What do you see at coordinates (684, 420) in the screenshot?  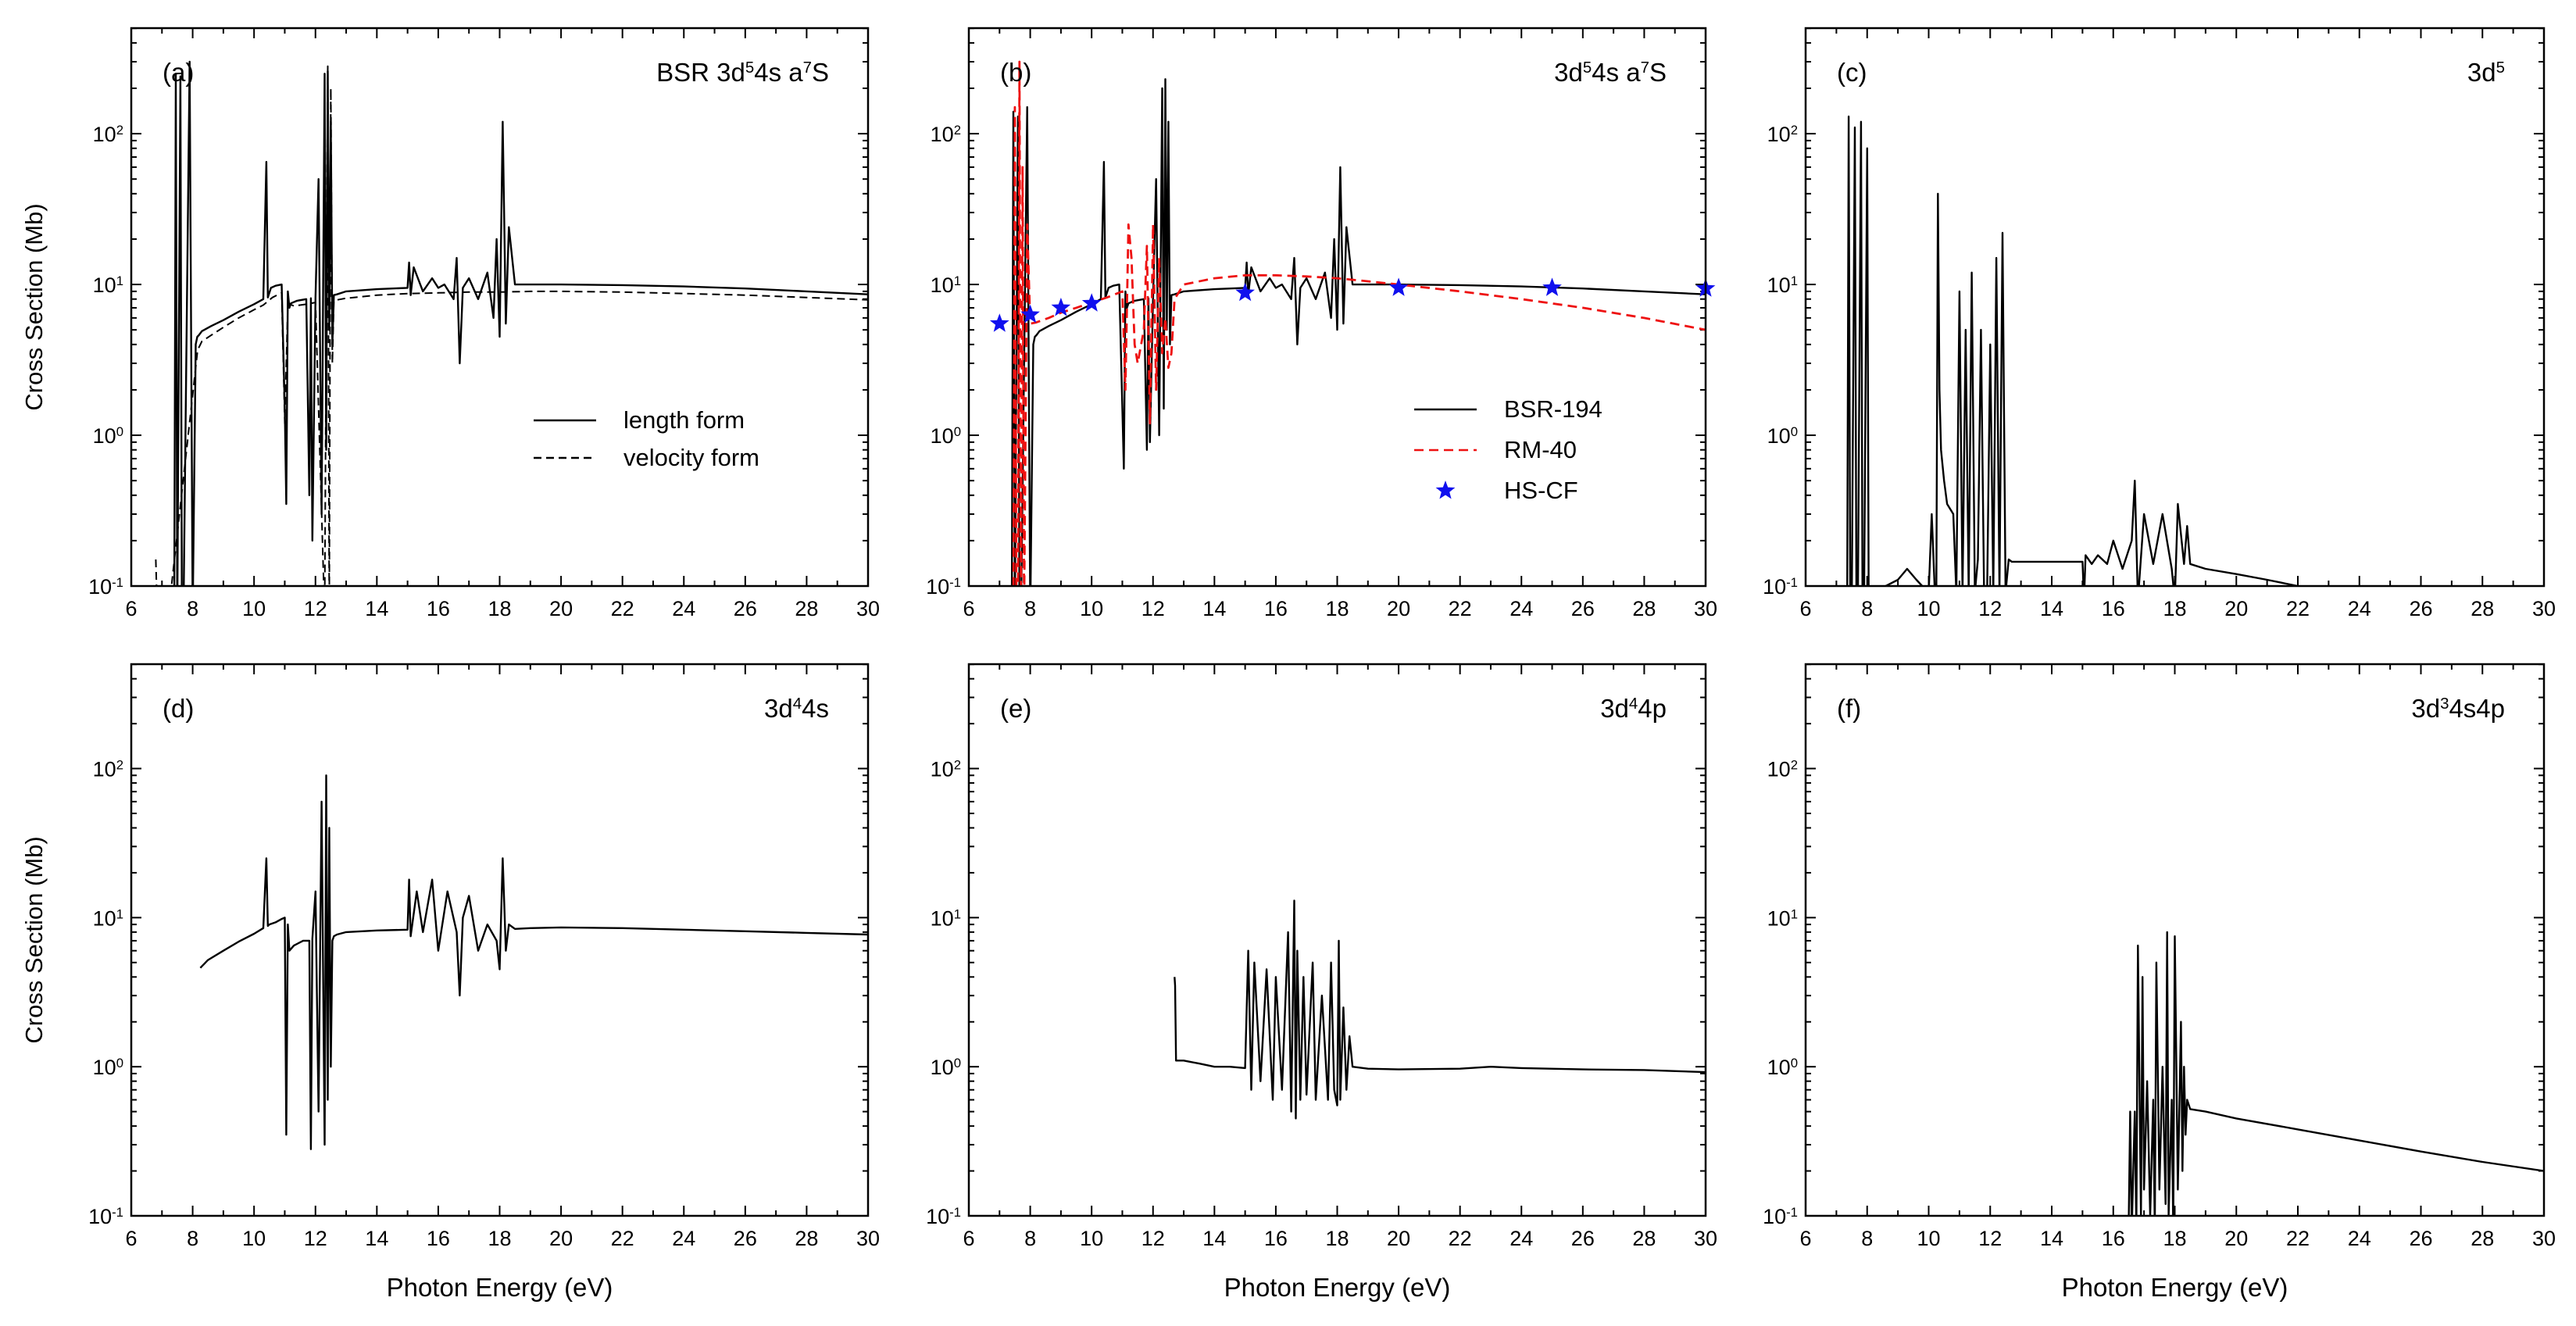 I see `legend-label: length form` at bounding box center [684, 420].